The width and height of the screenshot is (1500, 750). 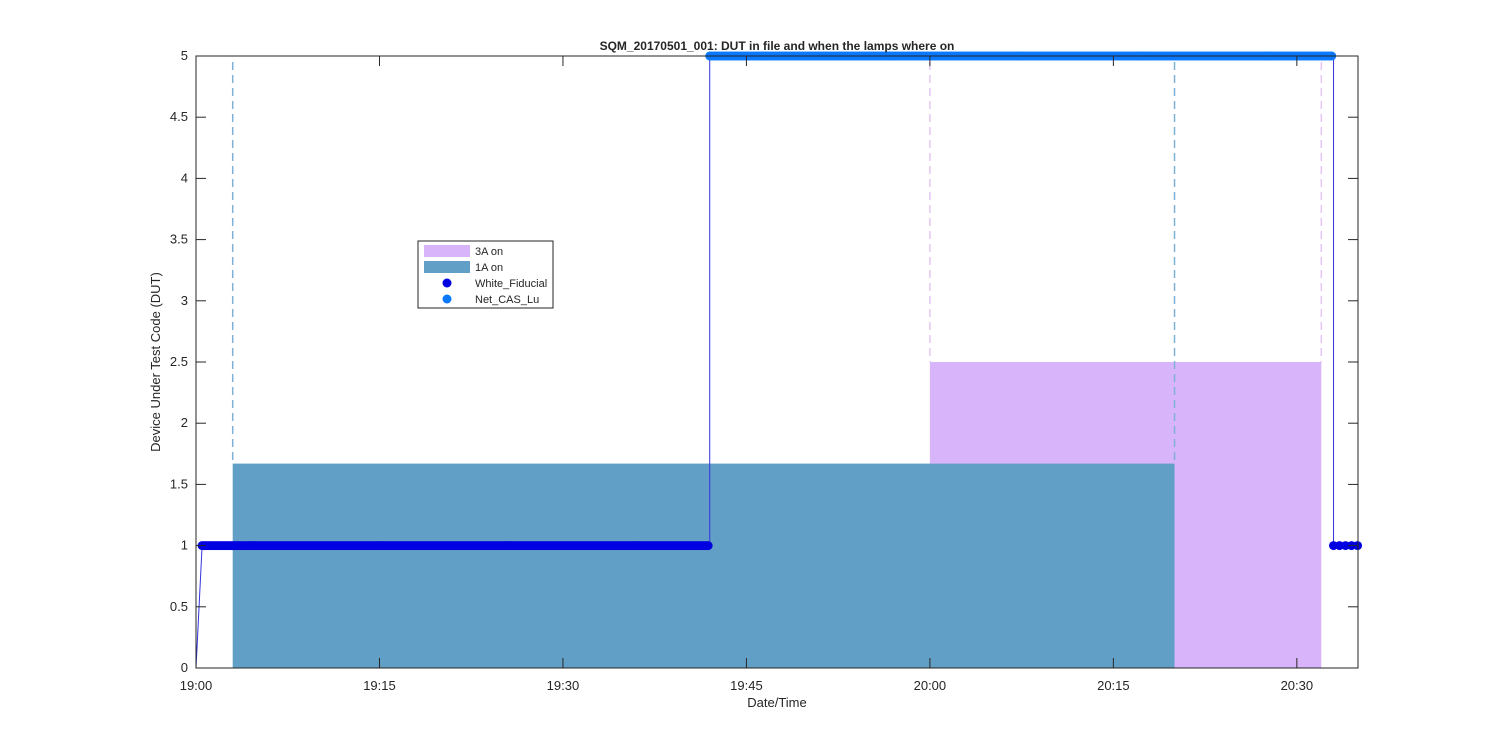 I want to click on legend-label-1a: 1A on, so click(x=489, y=268).